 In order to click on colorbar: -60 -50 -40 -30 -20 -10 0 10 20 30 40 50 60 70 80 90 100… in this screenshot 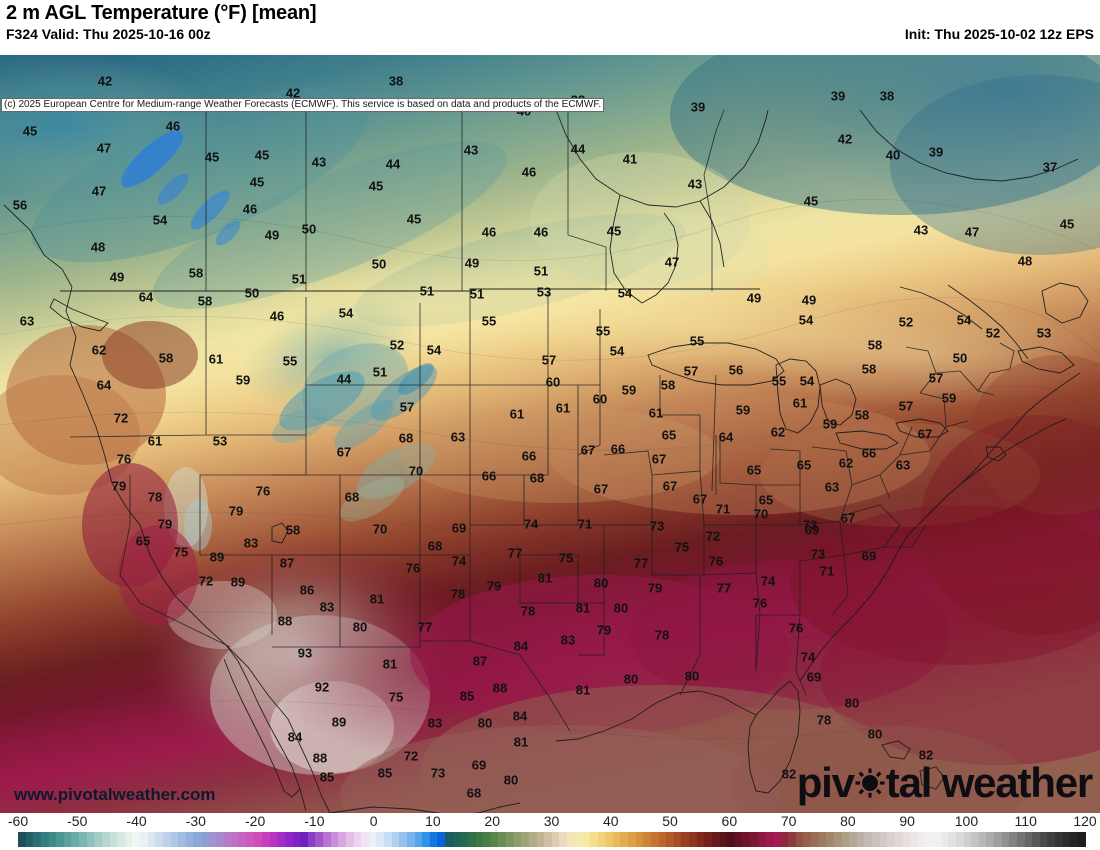, I will do `click(550, 831)`.